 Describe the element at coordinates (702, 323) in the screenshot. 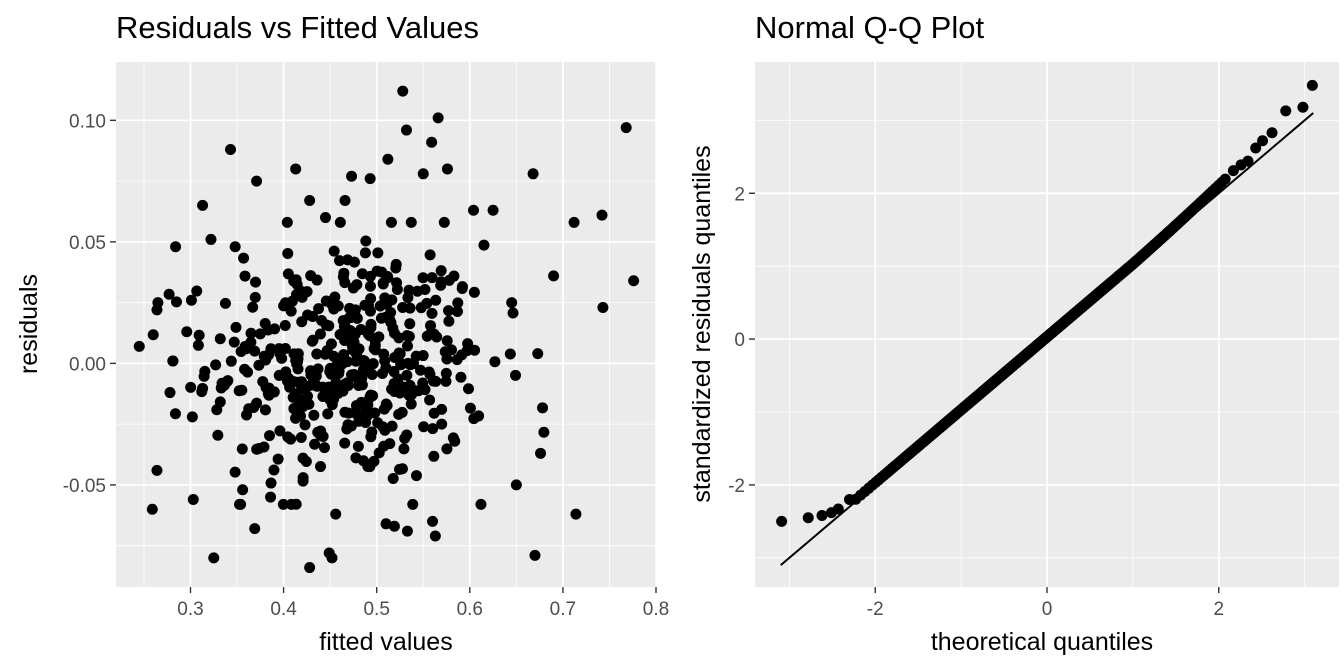

I see `qq-y-axis-label: standardized residuals quantiles` at that location.